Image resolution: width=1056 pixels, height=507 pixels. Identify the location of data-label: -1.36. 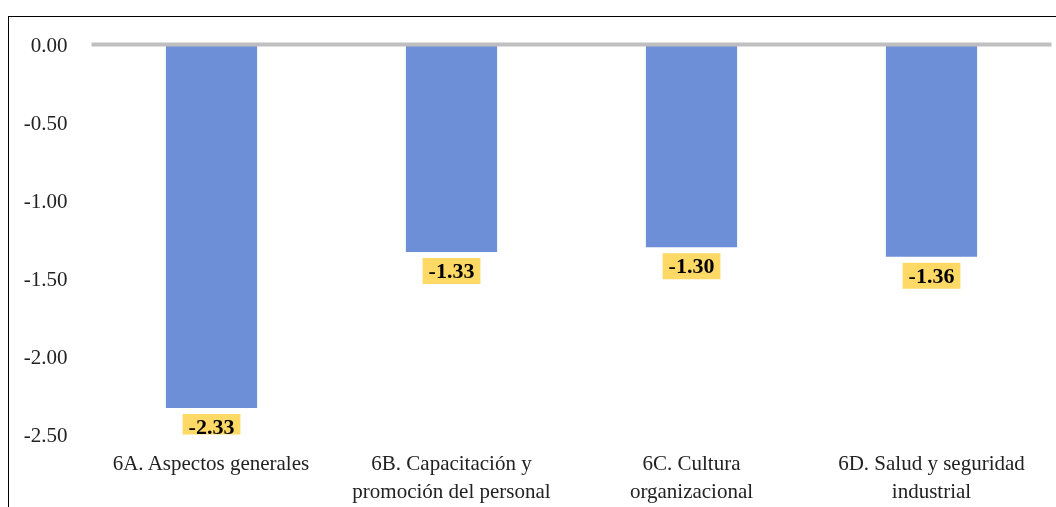
(931, 275).